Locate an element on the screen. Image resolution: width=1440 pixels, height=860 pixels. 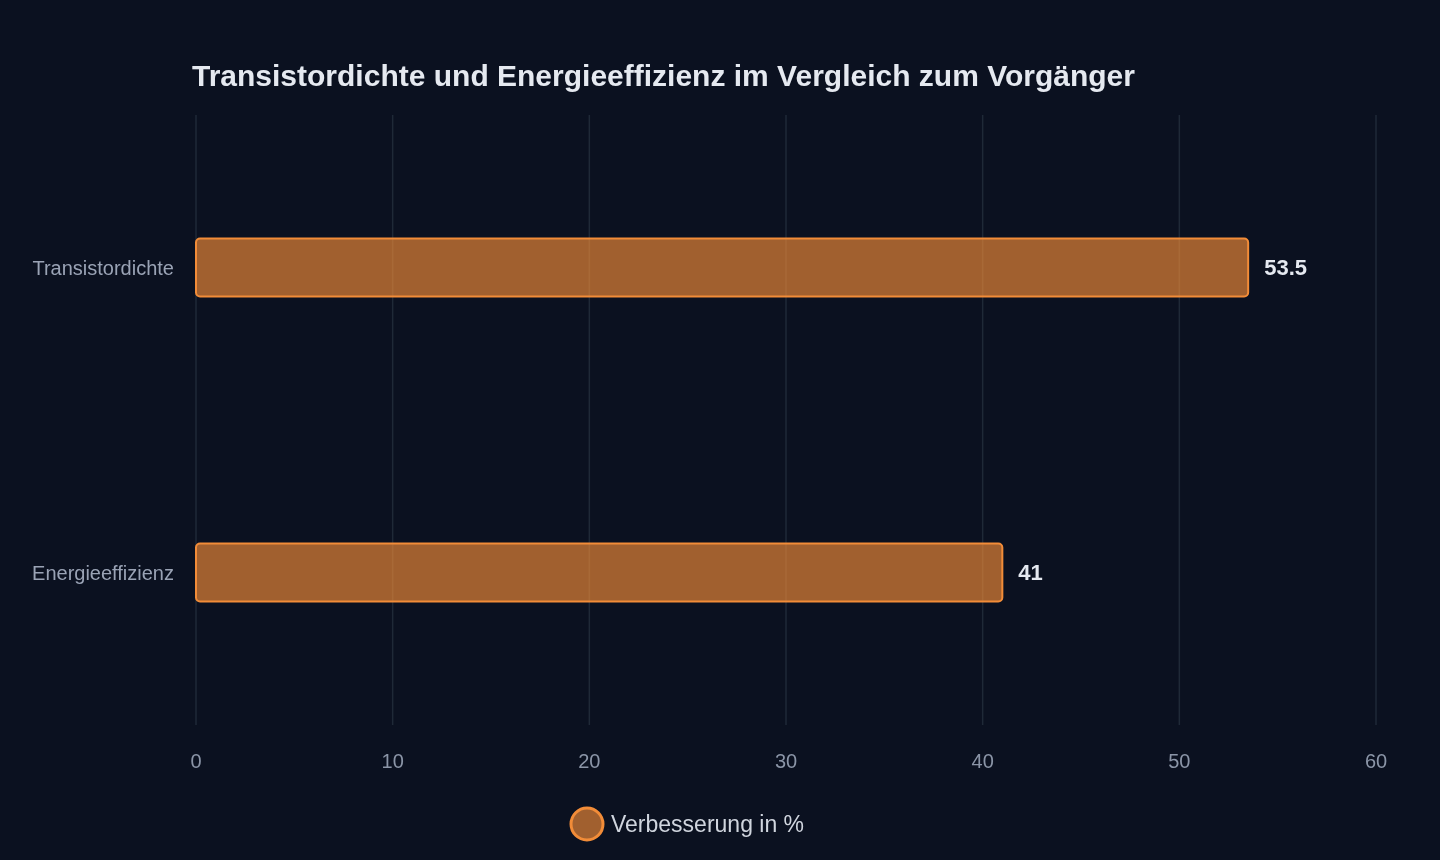
x-tick-label: 40 is located at coordinates (982, 761).